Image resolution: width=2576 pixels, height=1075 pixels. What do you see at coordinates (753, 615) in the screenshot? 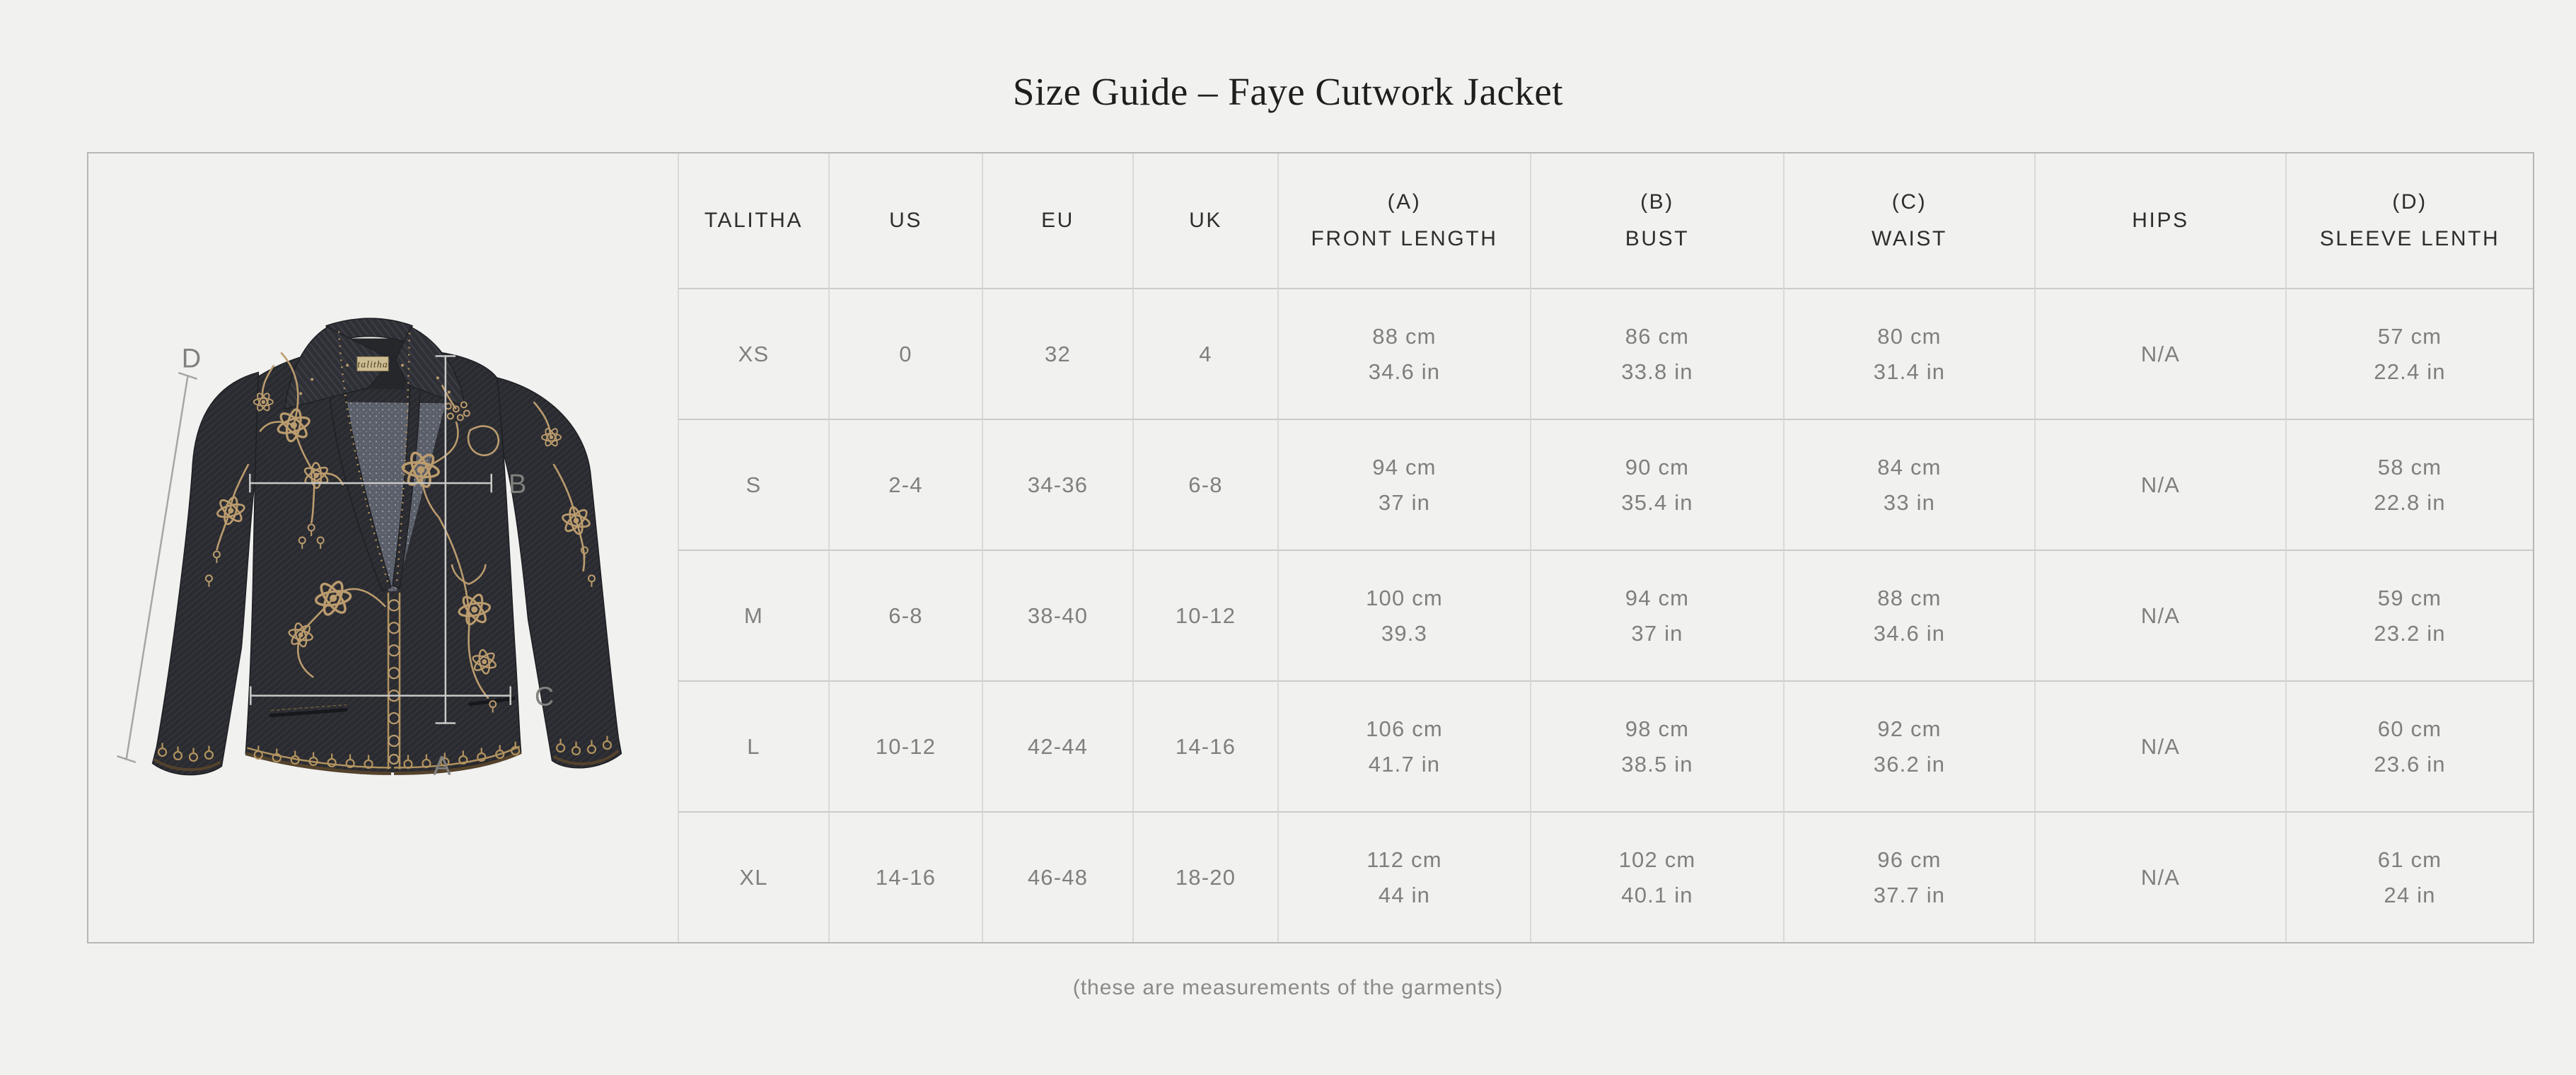
I see `size-cell: M` at bounding box center [753, 615].